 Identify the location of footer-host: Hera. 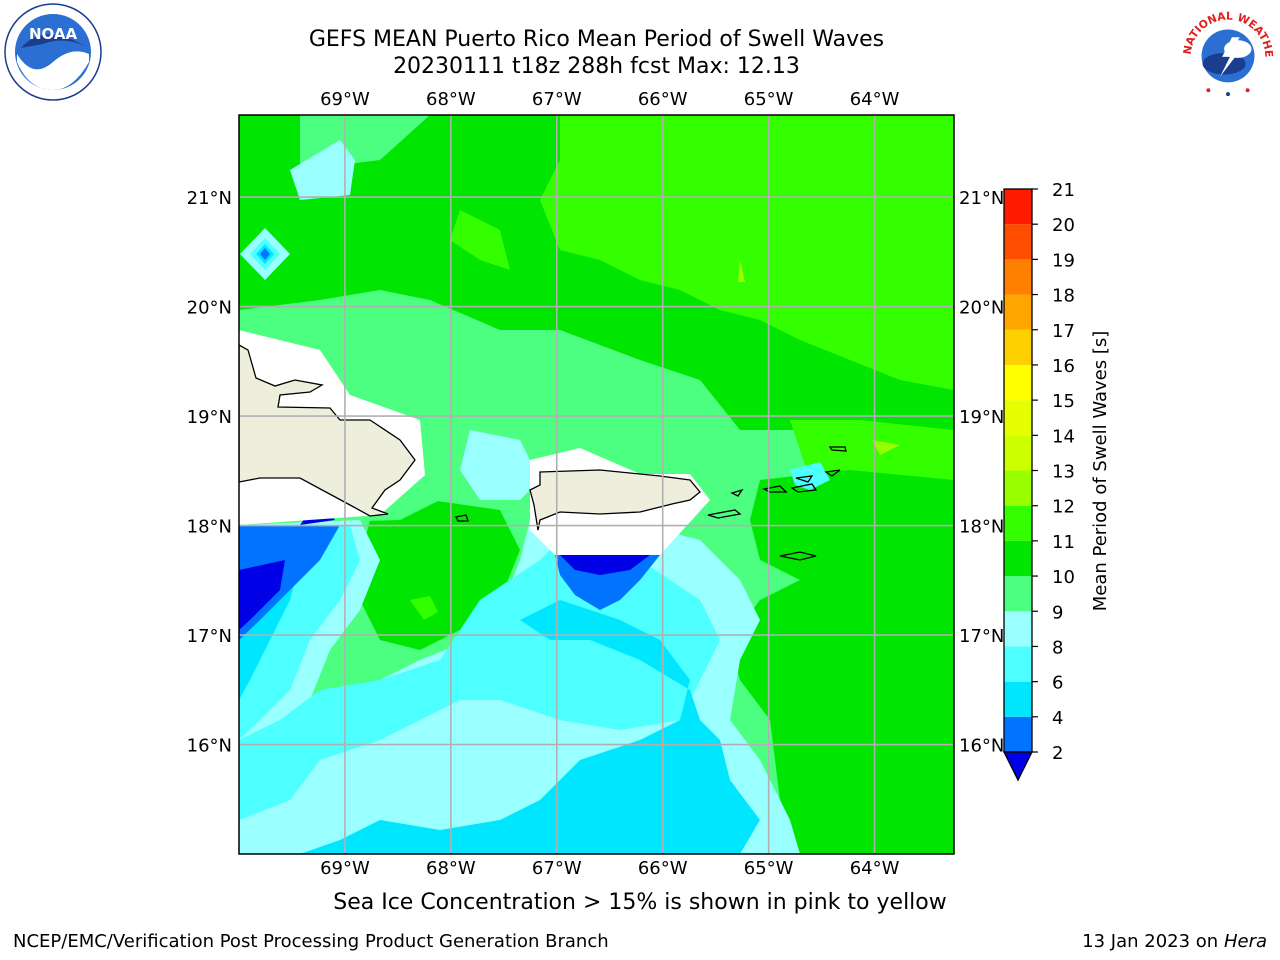
(1245, 941).